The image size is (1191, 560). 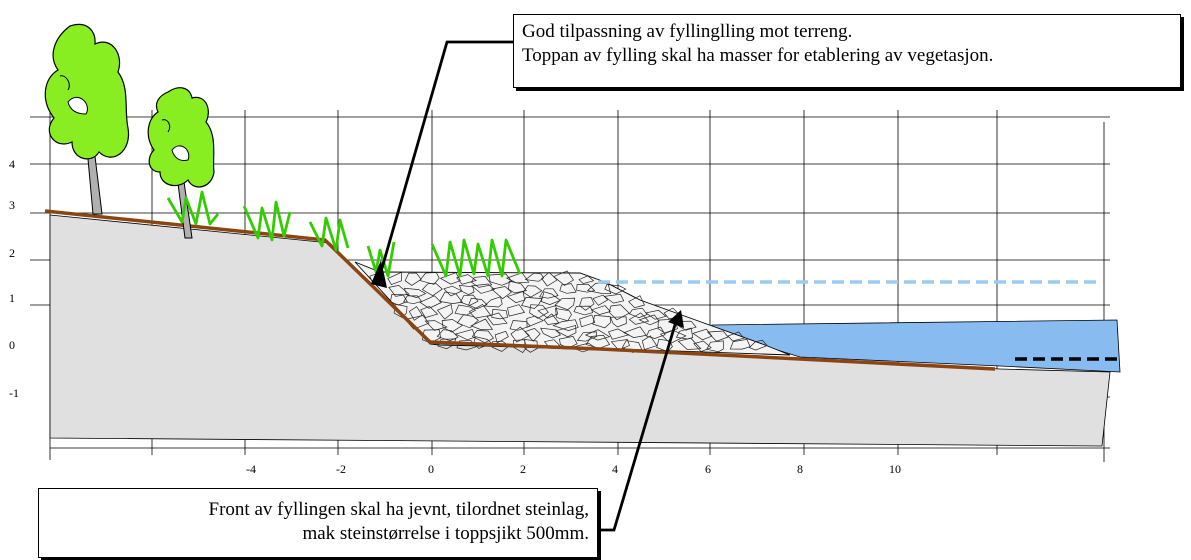 I want to click on y-axis-tick-labels: 4 3 2 1 0 -1, so click(x=14, y=278).